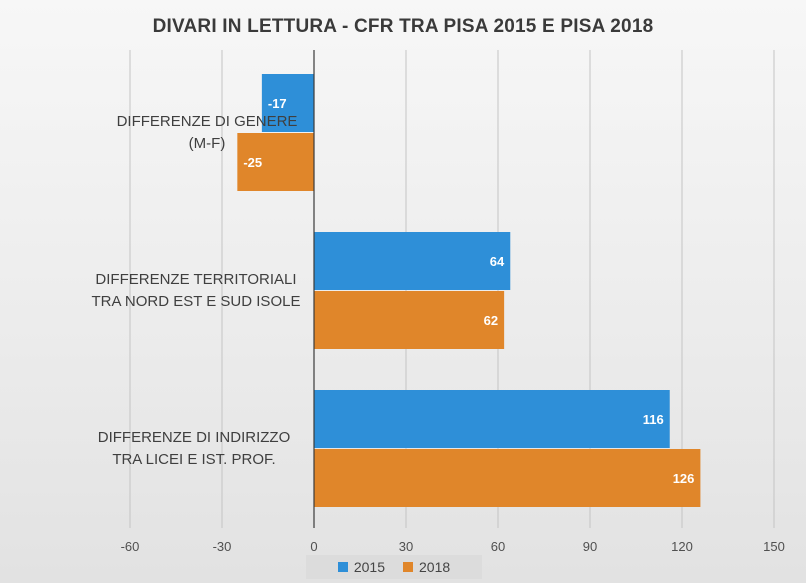 This screenshot has width=806, height=583. Describe the element at coordinates (207, 121) in the screenshot. I see `category-label-0-line-0: DIFFERENZE DI GENERE` at that location.